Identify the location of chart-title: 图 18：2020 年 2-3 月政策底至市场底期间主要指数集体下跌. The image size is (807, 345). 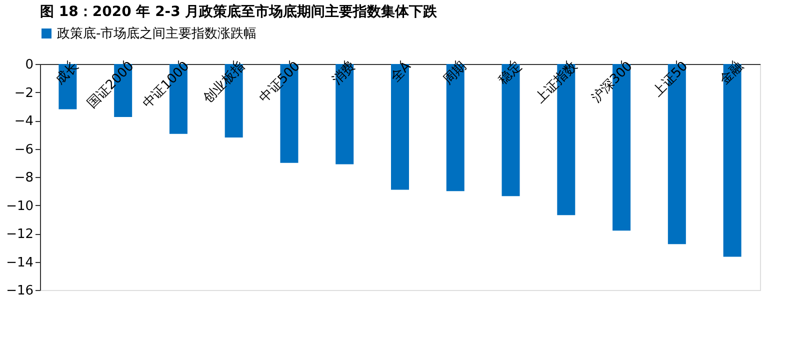
(239, 11).